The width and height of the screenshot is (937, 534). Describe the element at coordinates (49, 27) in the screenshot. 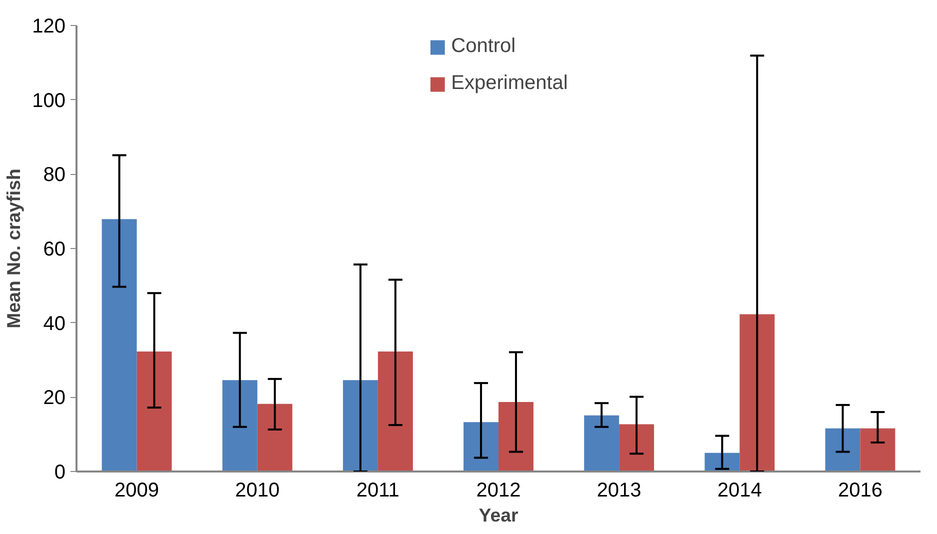

I see `y-tick-label: 120` at that location.